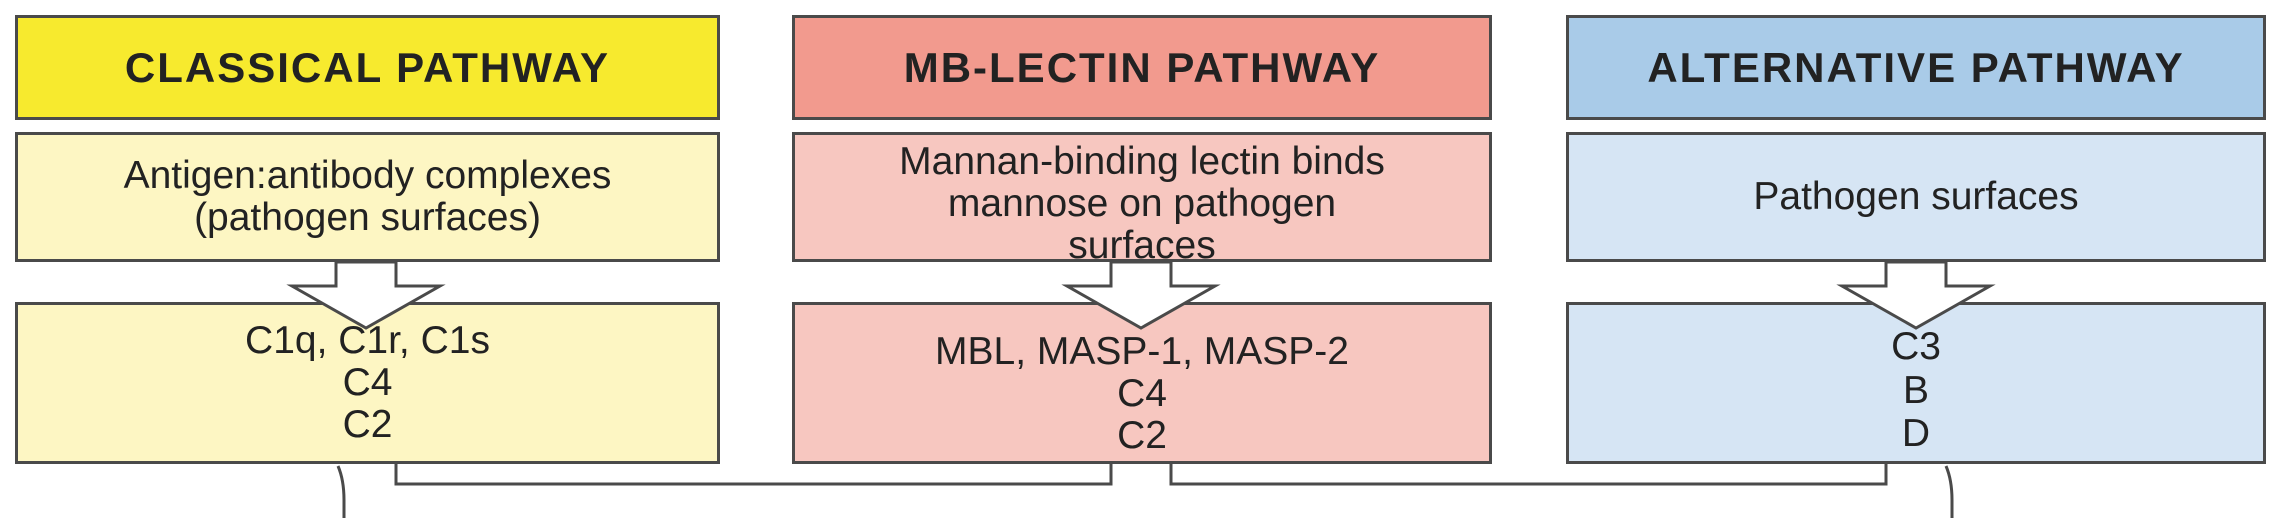 Image resolution: width=2280 pixels, height=527 pixels. I want to click on classical-pathway-title: CLASSICAL PATHWAY, so click(367, 67).